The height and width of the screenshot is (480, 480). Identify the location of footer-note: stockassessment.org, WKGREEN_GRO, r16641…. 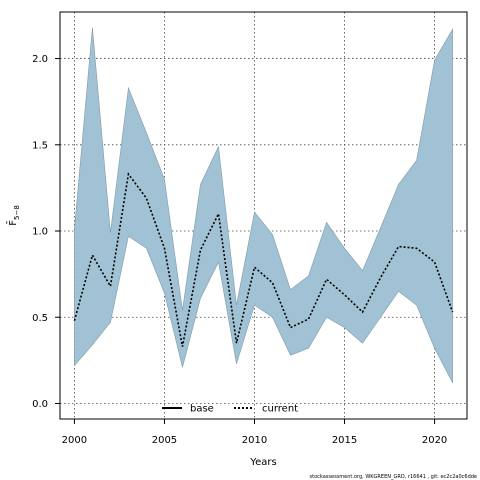
(393, 477).